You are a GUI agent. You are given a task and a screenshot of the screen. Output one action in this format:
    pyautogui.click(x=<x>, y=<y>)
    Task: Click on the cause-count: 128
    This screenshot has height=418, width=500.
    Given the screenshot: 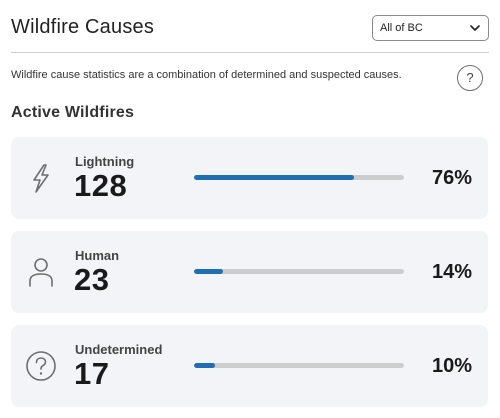 What is the action you would take?
    pyautogui.click(x=101, y=185)
    